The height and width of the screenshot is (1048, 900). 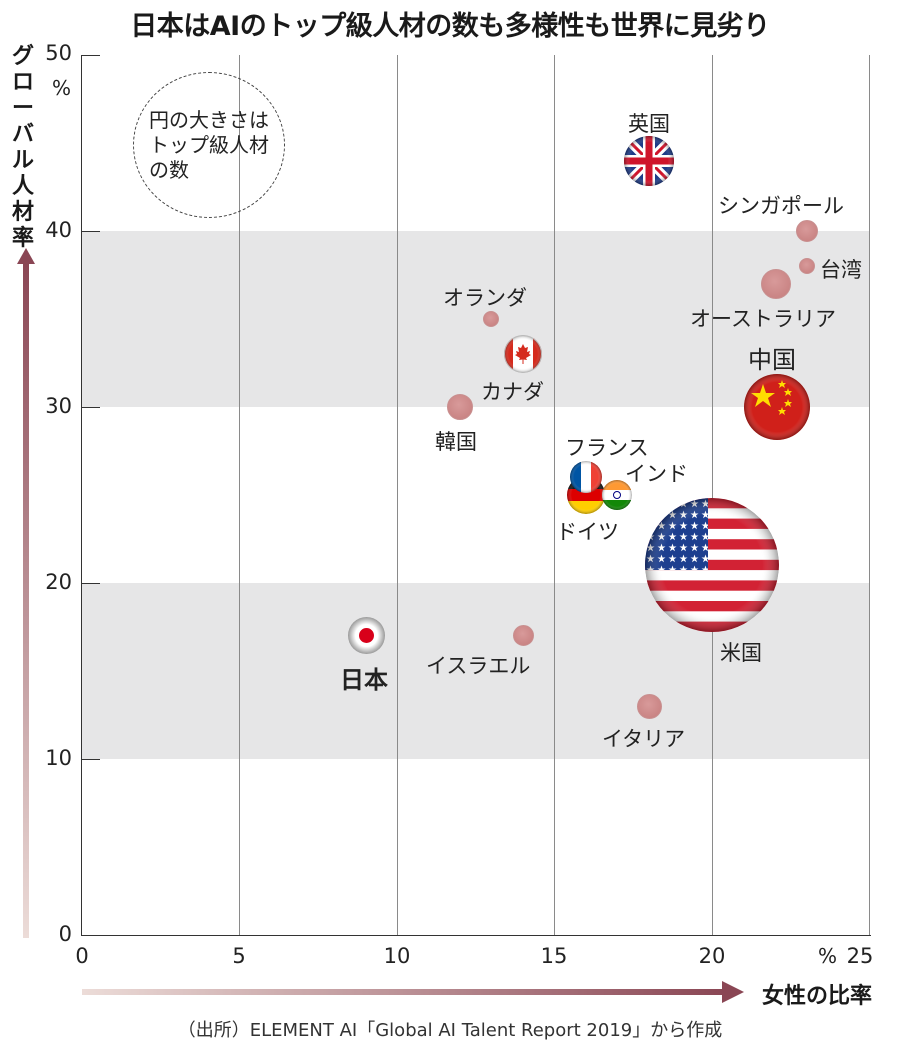 What do you see at coordinates (781, 206) in the screenshot?
I see `label-singapore: シンガポール` at bounding box center [781, 206].